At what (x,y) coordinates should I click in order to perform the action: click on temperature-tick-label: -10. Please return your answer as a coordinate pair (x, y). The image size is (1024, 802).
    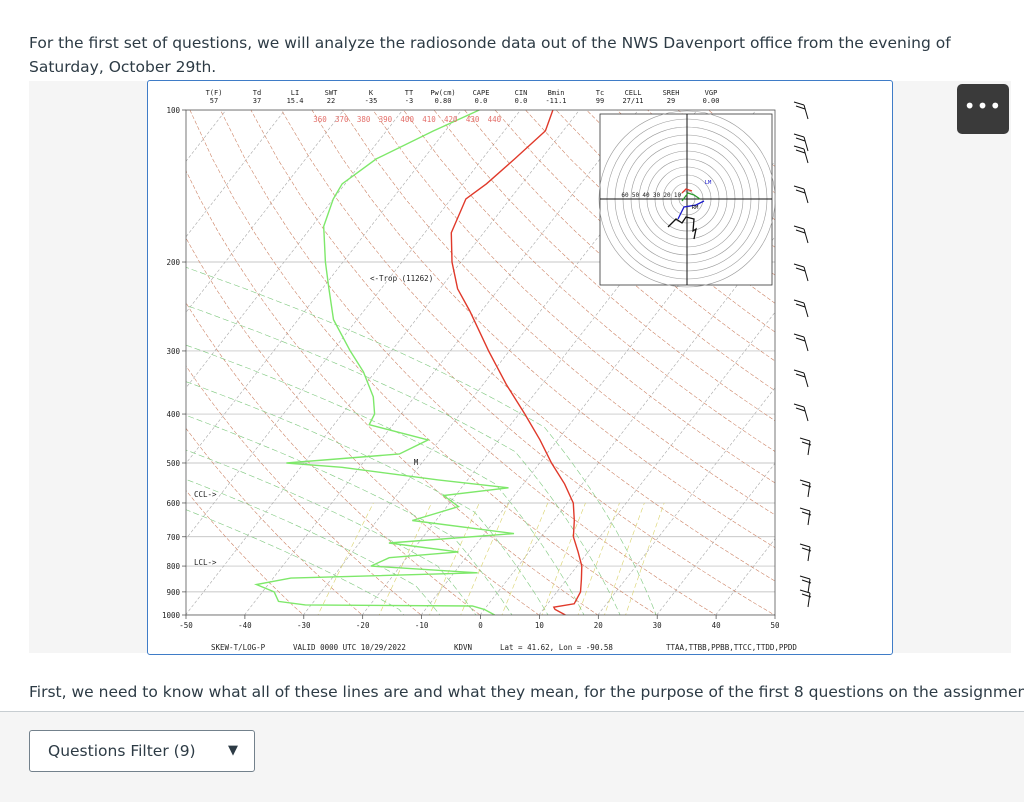
    Looking at the image, I should click on (422, 625).